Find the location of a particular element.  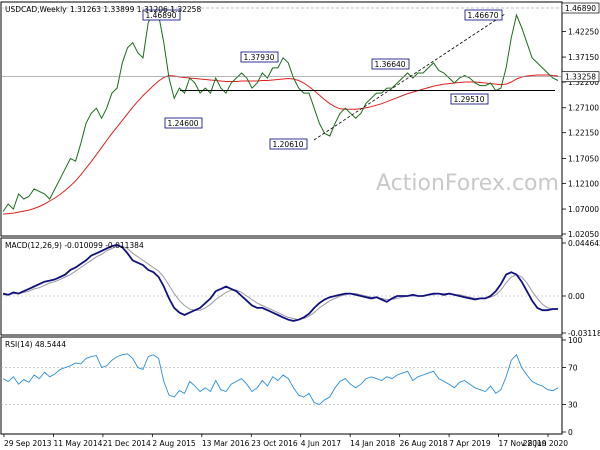

rsi-tick-label: 0 is located at coordinates (570, 432).